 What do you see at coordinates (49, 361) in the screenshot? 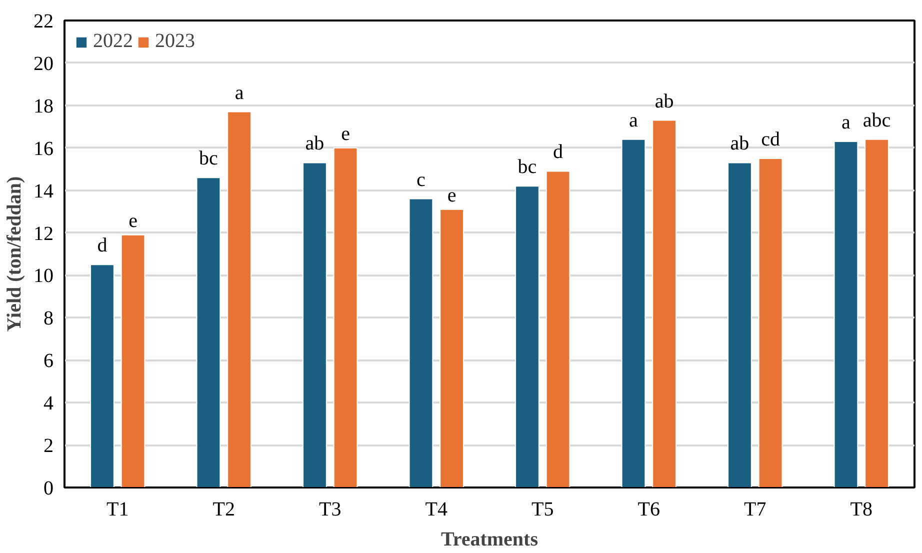
I see `y-tick-label: 6` at bounding box center [49, 361].